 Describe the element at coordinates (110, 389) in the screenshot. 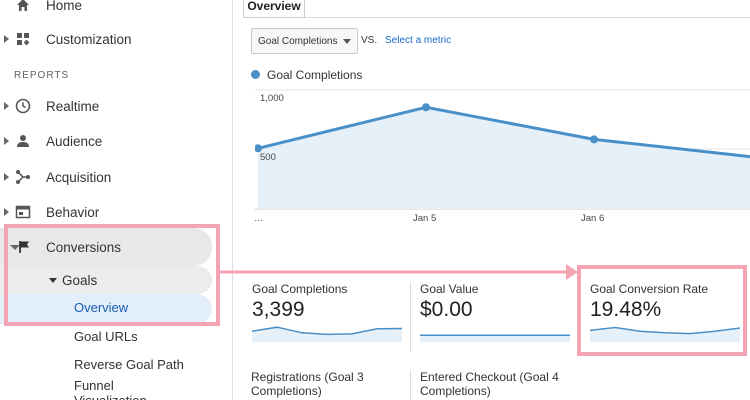

I see `sidebar-item-label: Funnel Visualization` at that location.